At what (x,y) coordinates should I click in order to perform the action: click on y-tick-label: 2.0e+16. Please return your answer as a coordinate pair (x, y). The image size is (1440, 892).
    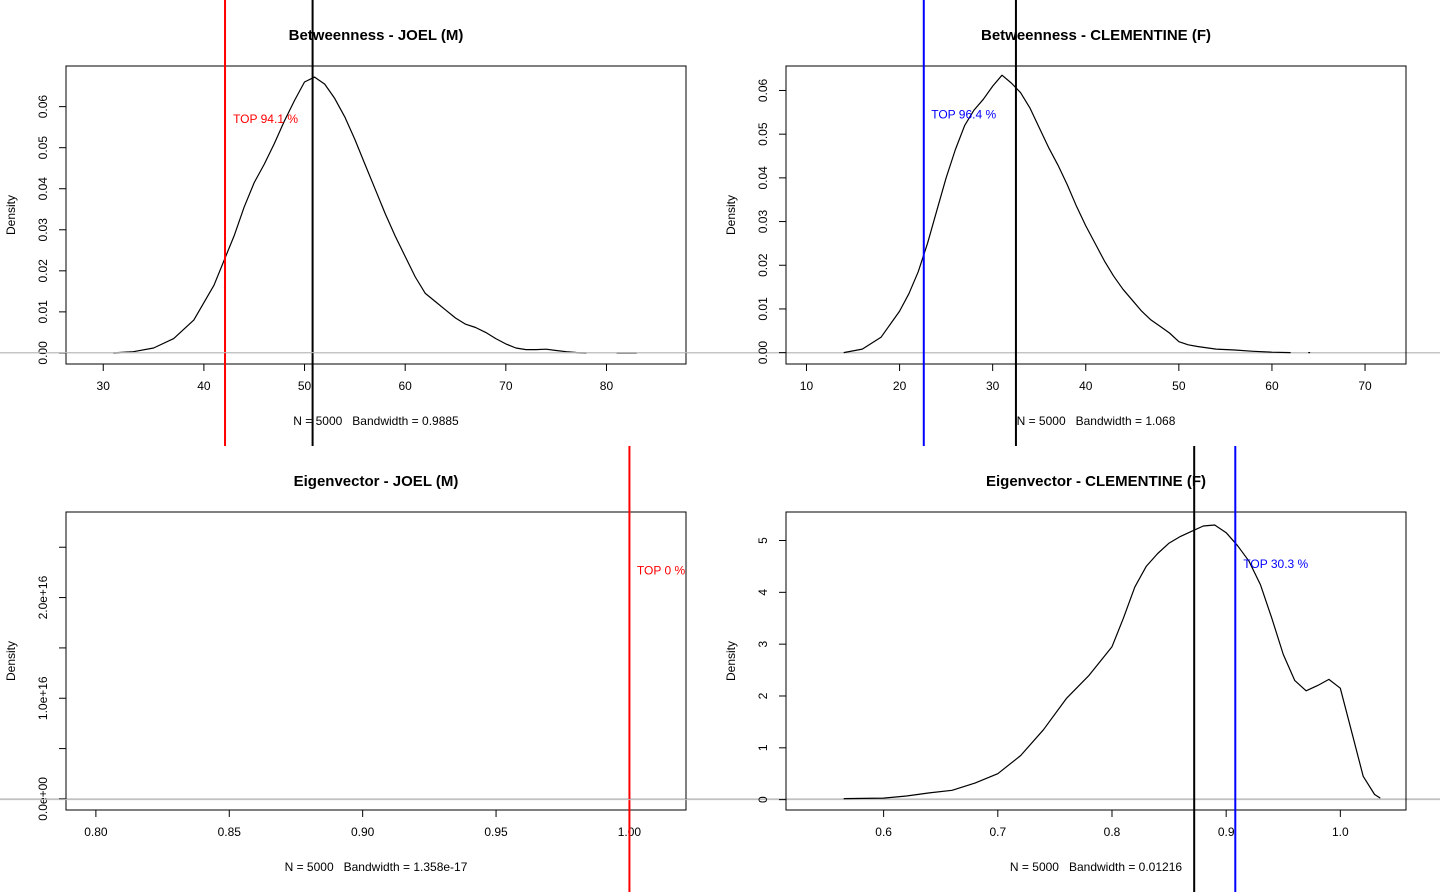
    Looking at the image, I should click on (43, 597).